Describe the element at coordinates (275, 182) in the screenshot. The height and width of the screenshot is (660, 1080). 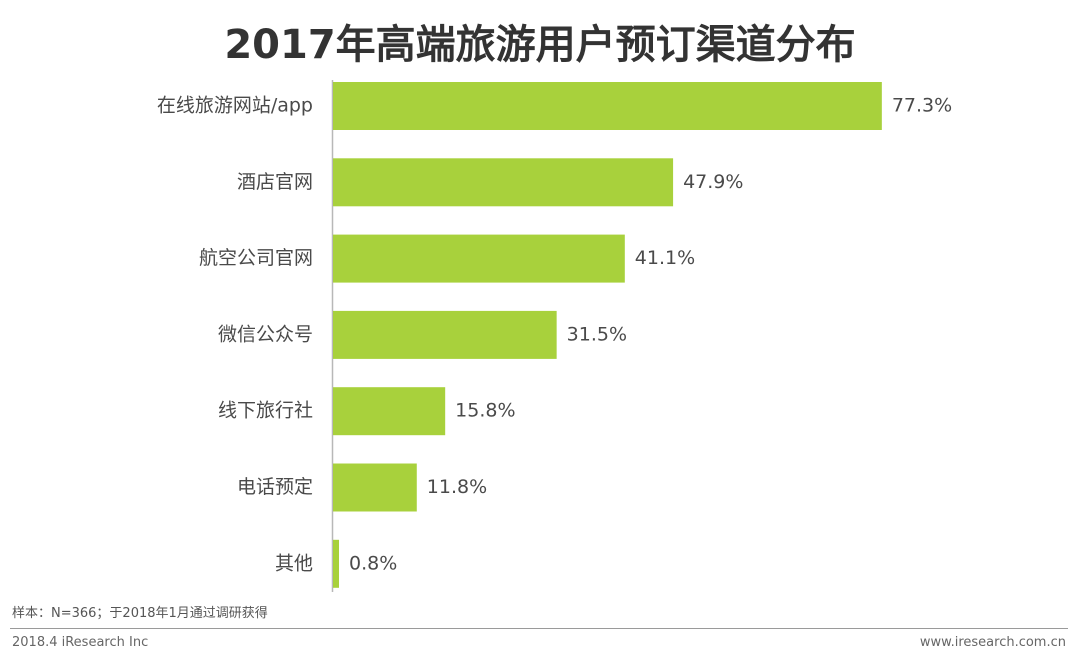
I see `category-label-1: 酒店官网` at that location.